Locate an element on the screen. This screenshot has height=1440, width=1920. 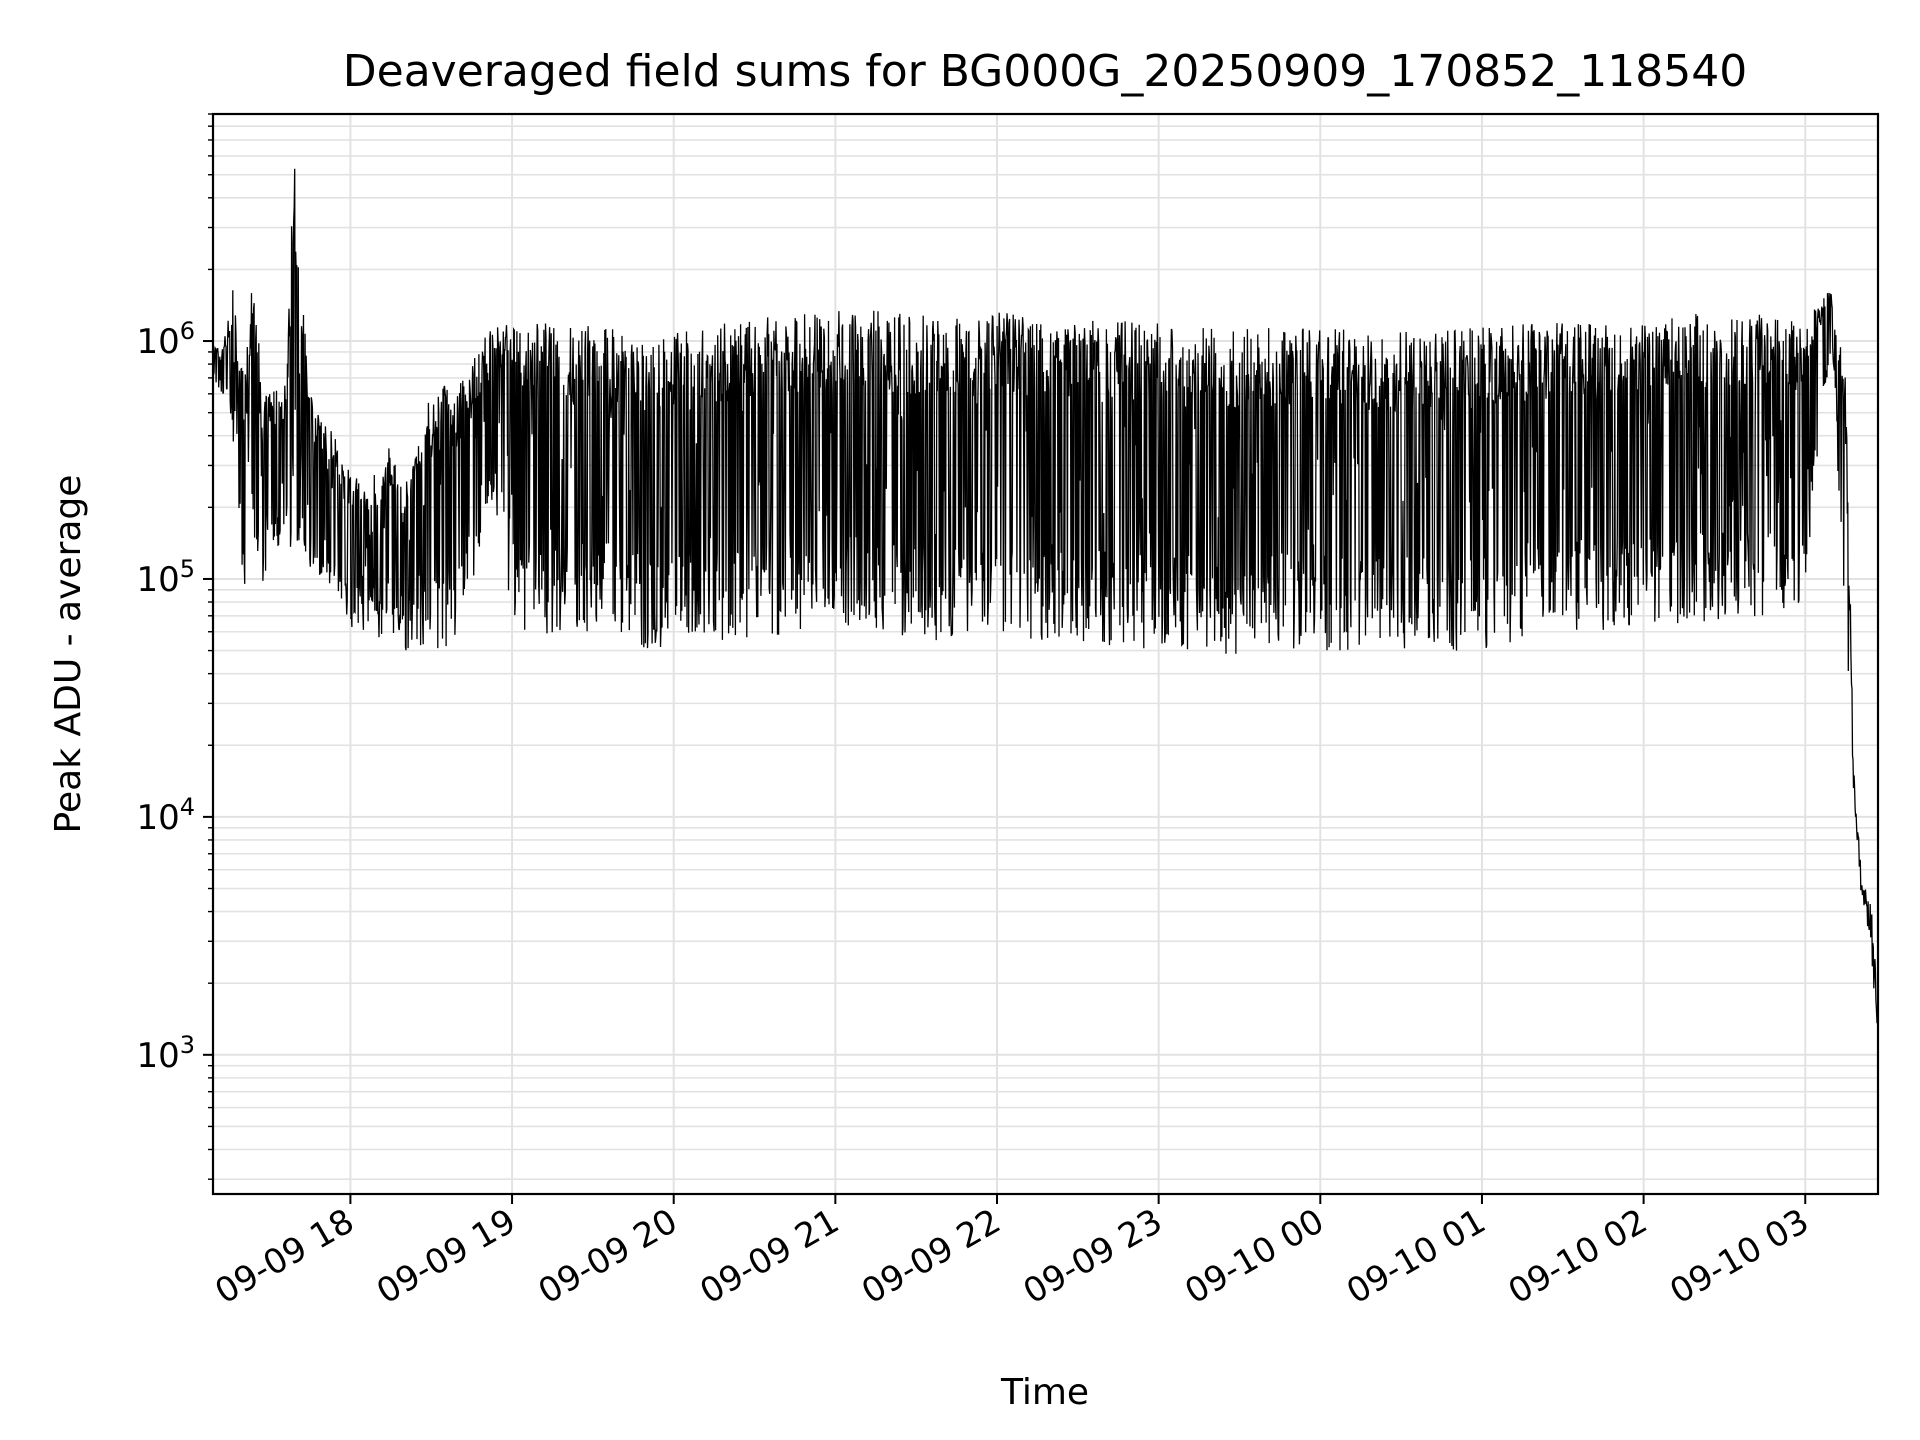
y-tick-label: 10⁶ is located at coordinates (165, 339).